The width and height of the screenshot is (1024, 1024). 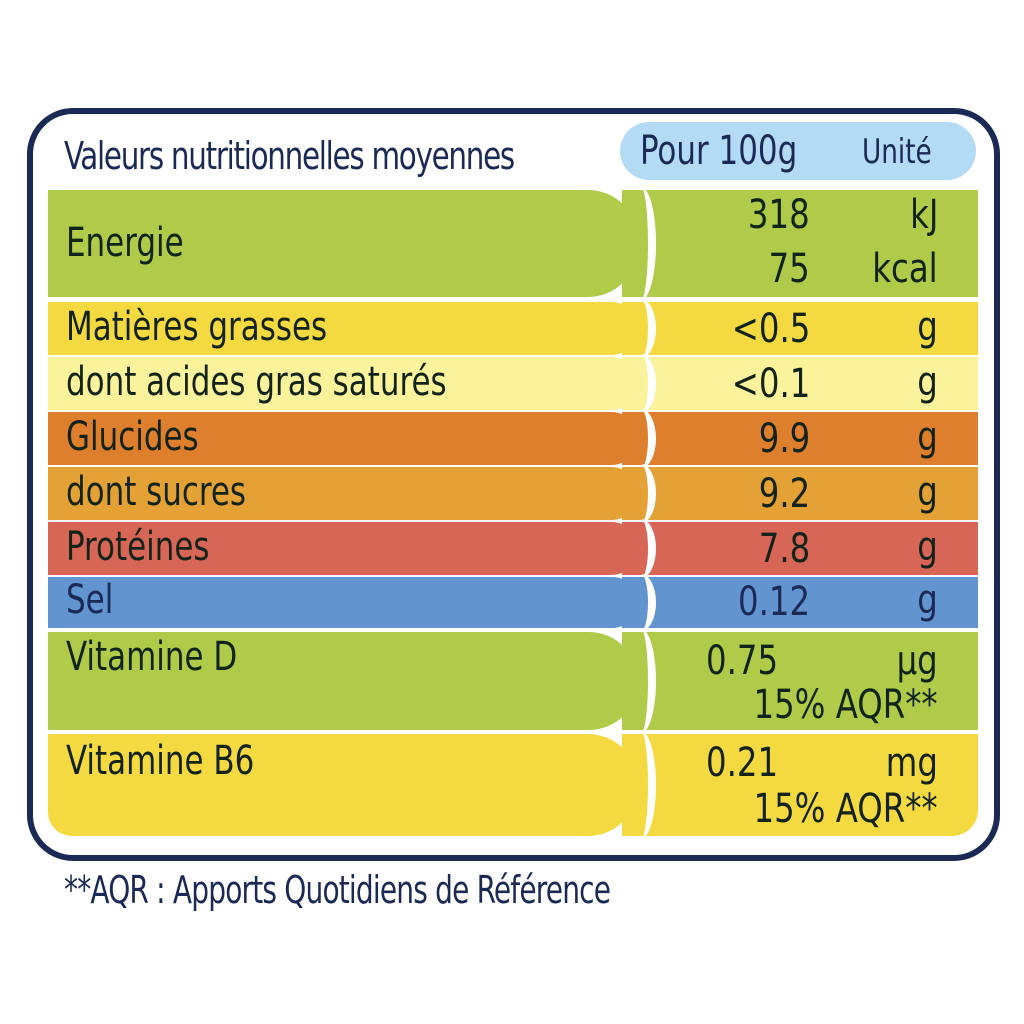 I want to click on table-title: Valeurs nutritionnelles moyennes, so click(x=289, y=156).